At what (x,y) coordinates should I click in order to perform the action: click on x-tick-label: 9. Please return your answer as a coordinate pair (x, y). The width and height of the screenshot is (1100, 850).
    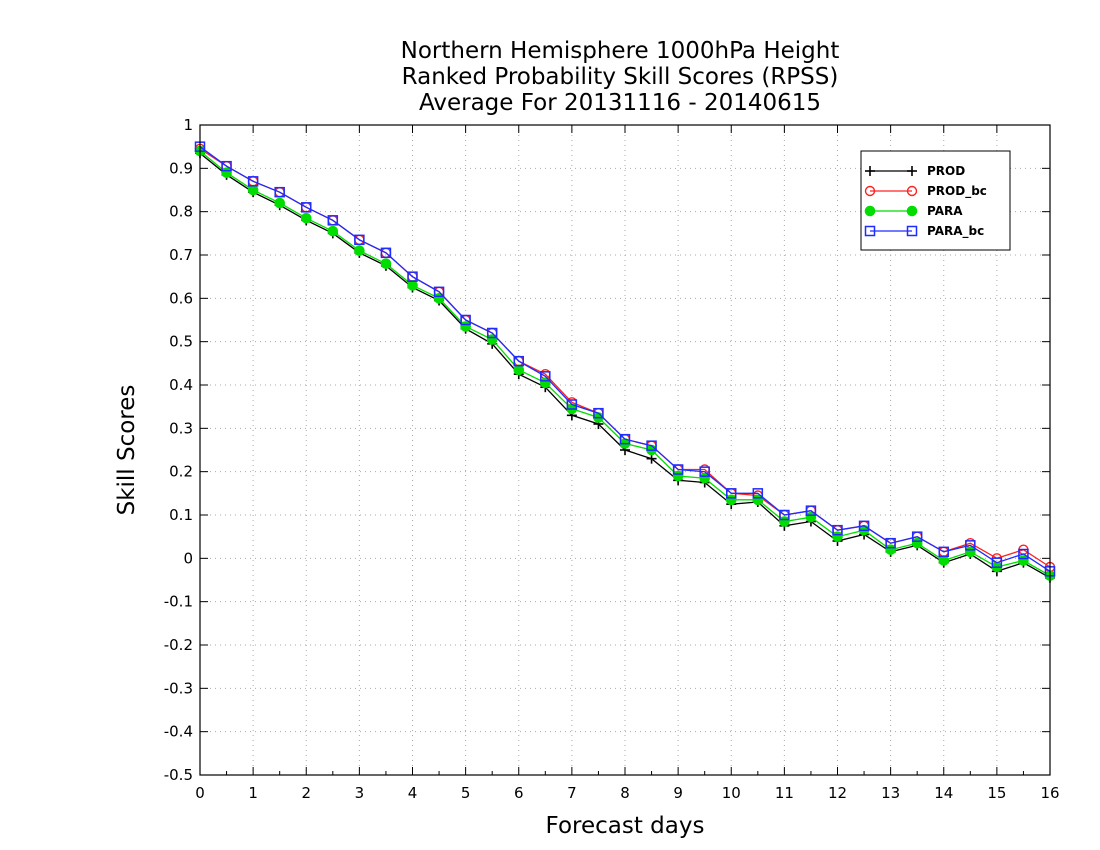
    Looking at the image, I should click on (678, 793).